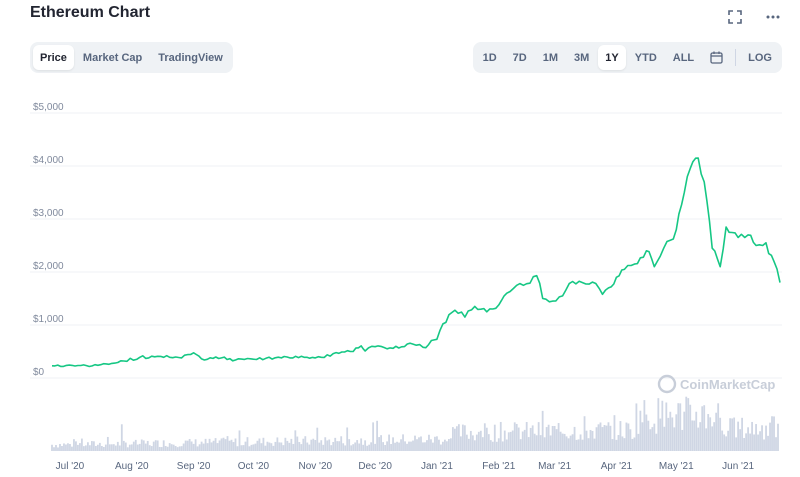  I want to click on range-1d: 1D, so click(489, 57).